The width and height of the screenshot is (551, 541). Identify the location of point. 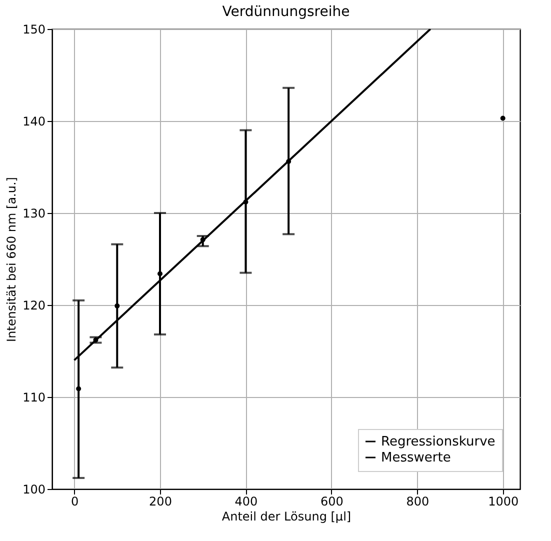
(503, 118).